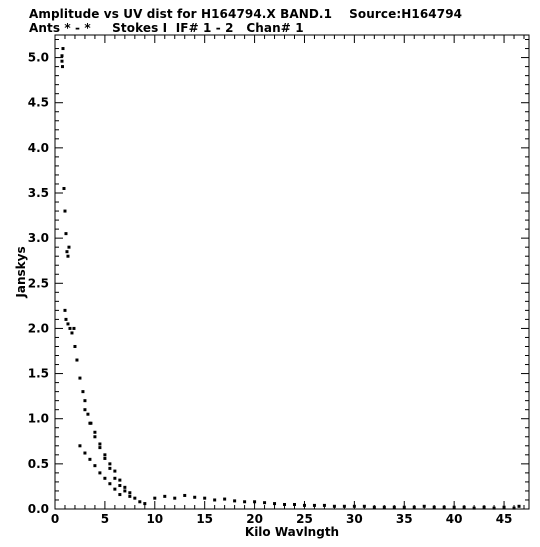 This screenshot has width=540, height=547. Describe the element at coordinates (38, 509) in the screenshot. I see `y-tick-label: 0.0` at that location.